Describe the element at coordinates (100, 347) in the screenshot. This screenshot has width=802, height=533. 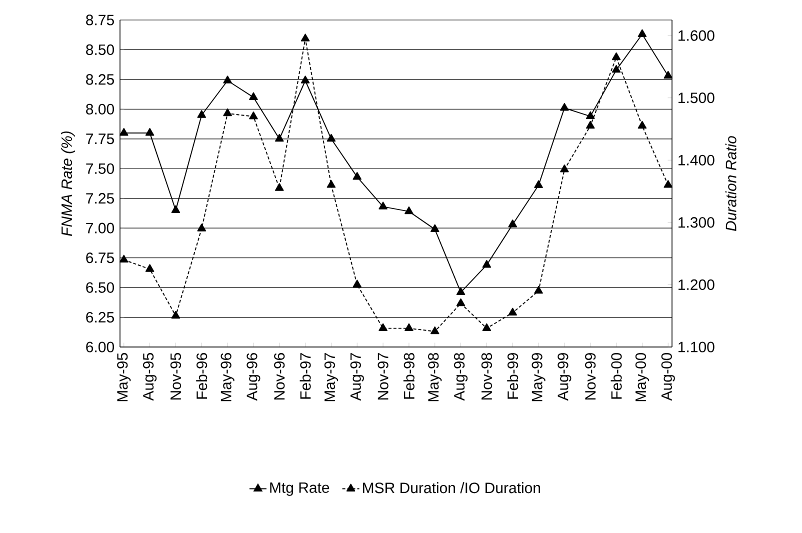
I see `y-tick-label: 6.00` at that location.